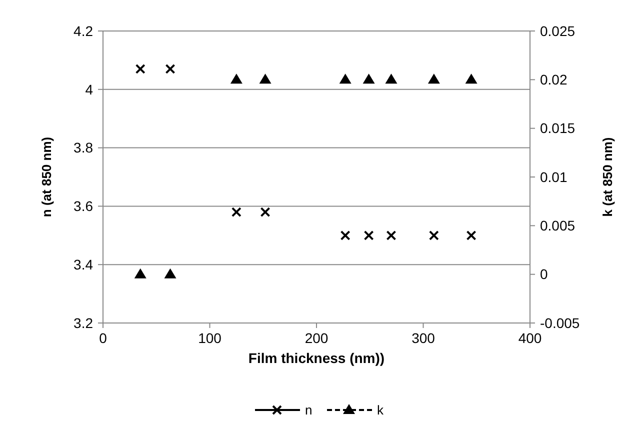  Describe the element at coordinates (103, 338) in the screenshot. I see `x-tick-label: 0` at that location.